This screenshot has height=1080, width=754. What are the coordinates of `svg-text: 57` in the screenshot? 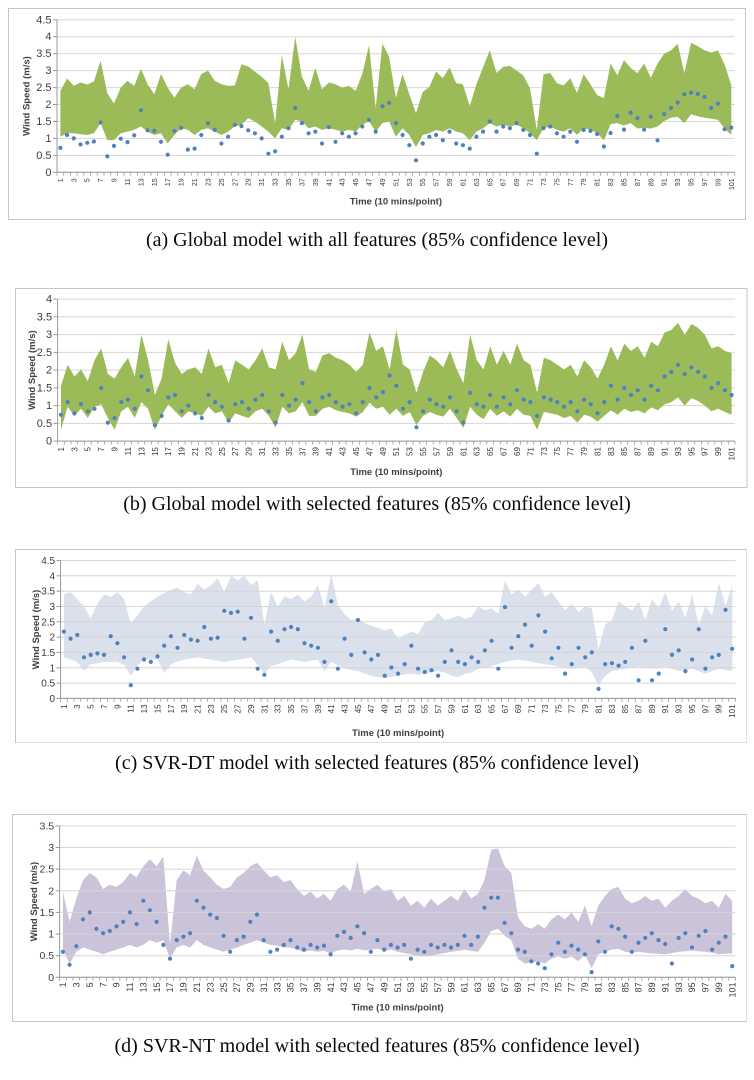 It's located at (437, 182).